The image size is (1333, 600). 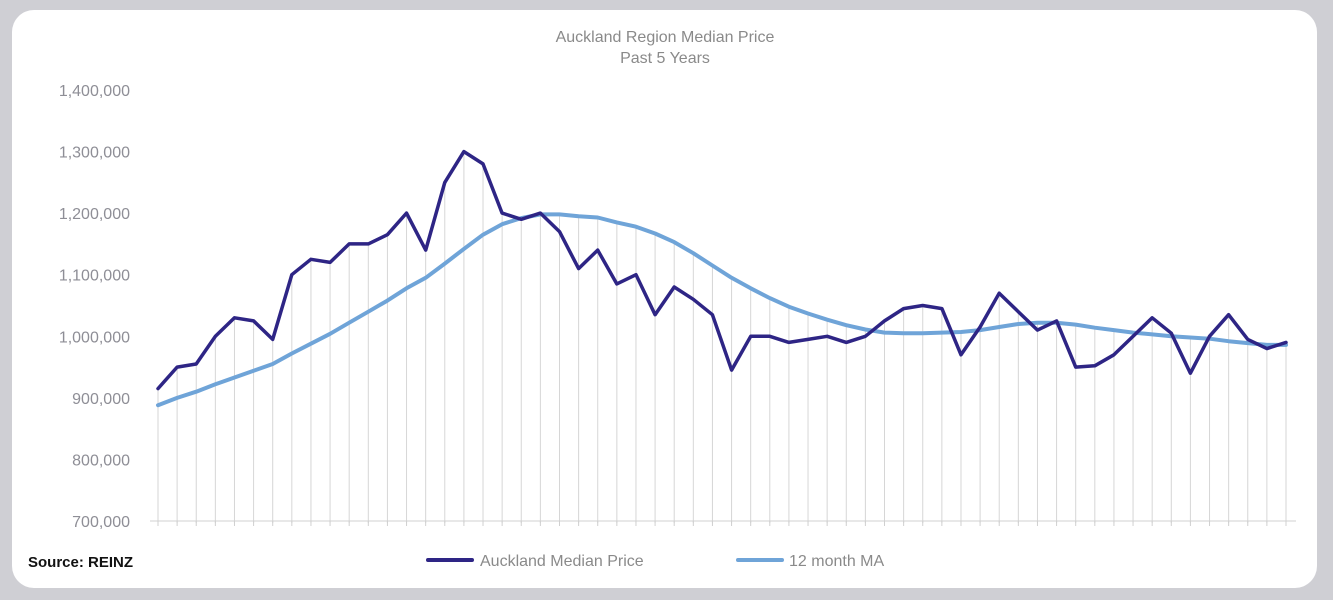 I want to click on y-tick-label: 900,000, so click(x=101, y=399).